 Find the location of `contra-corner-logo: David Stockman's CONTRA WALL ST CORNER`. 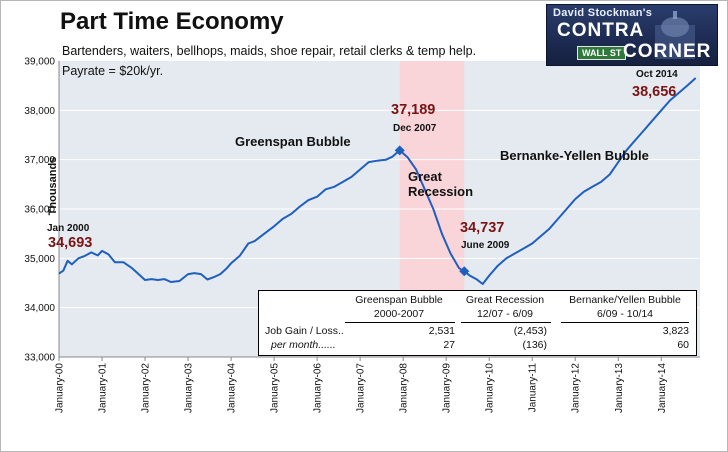

contra-corner-logo: David Stockman's CONTRA WALL ST CORNER is located at coordinates (632, 35).